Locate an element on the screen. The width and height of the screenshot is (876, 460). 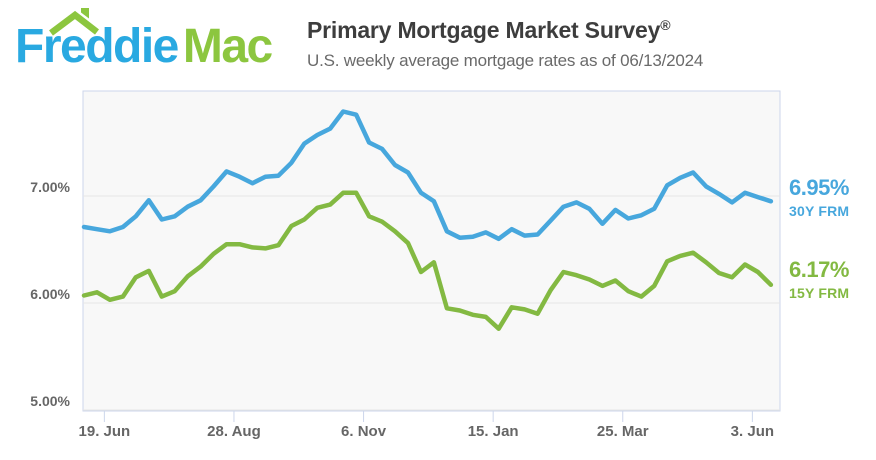
logo-roof-icon is located at coordinates (74, 22).